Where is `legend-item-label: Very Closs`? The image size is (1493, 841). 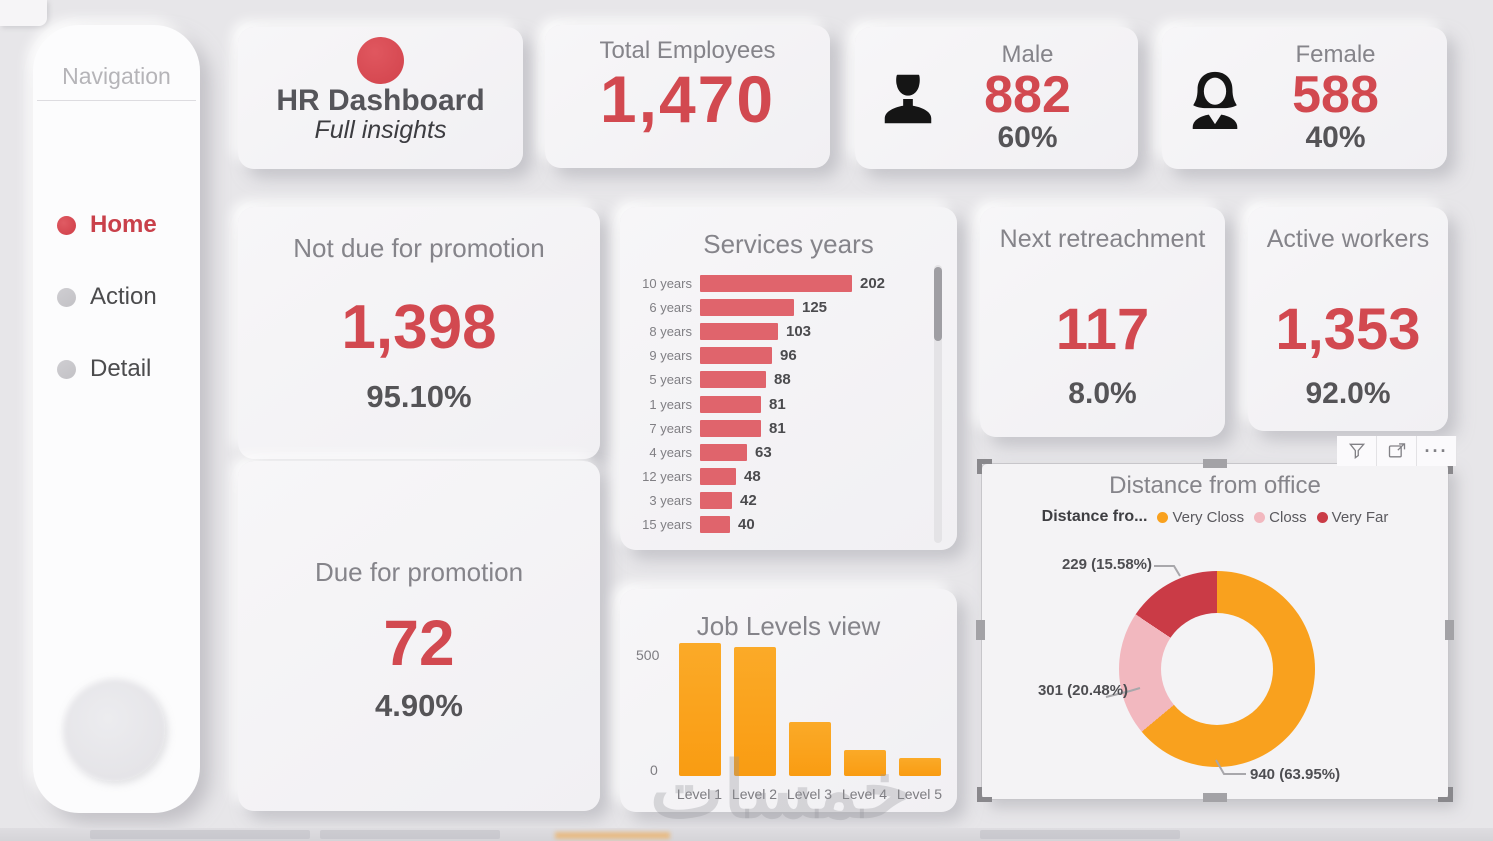
legend-item-label: Very Closs is located at coordinates (1208, 517).